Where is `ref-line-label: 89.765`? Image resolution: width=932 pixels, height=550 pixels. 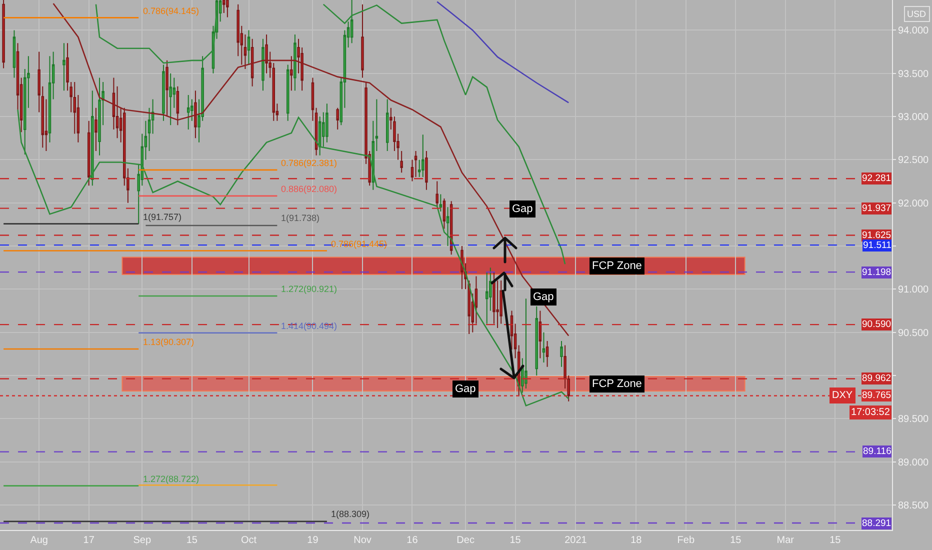 ref-line-label: 89.765 is located at coordinates (877, 395).